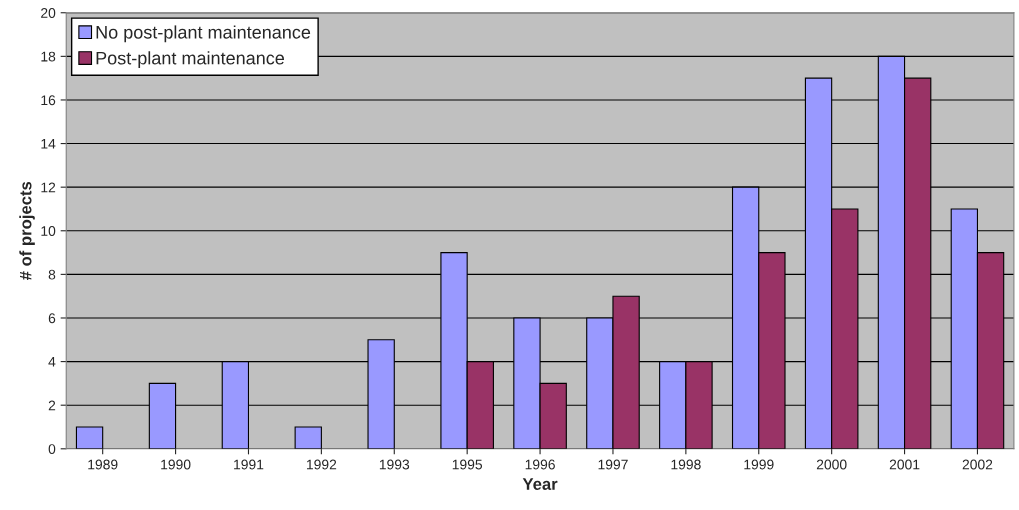  I want to click on x-tick-label: 1993, so click(394, 464).